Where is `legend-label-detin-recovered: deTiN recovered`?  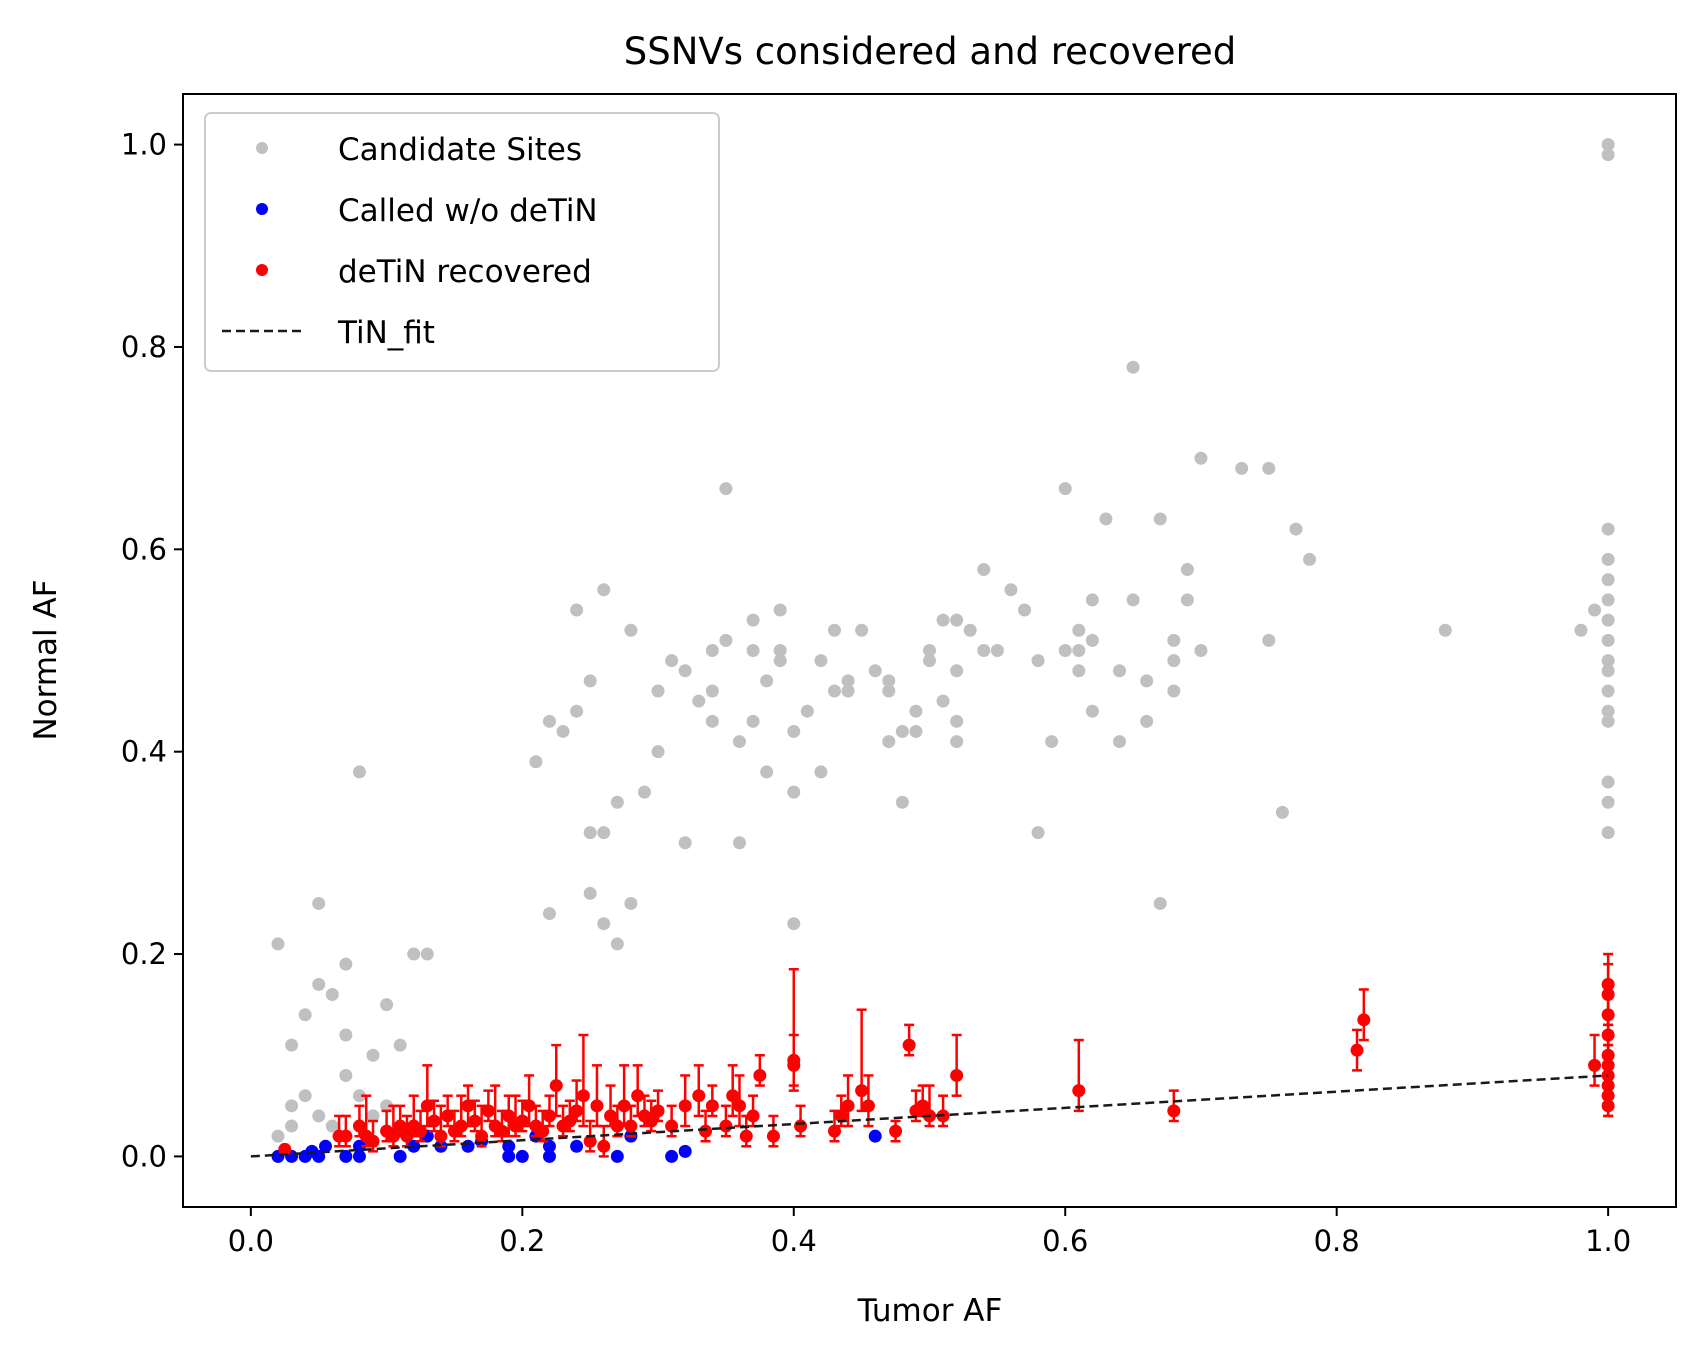 legend-label-detin-recovered: deTiN recovered is located at coordinates (465, 272).